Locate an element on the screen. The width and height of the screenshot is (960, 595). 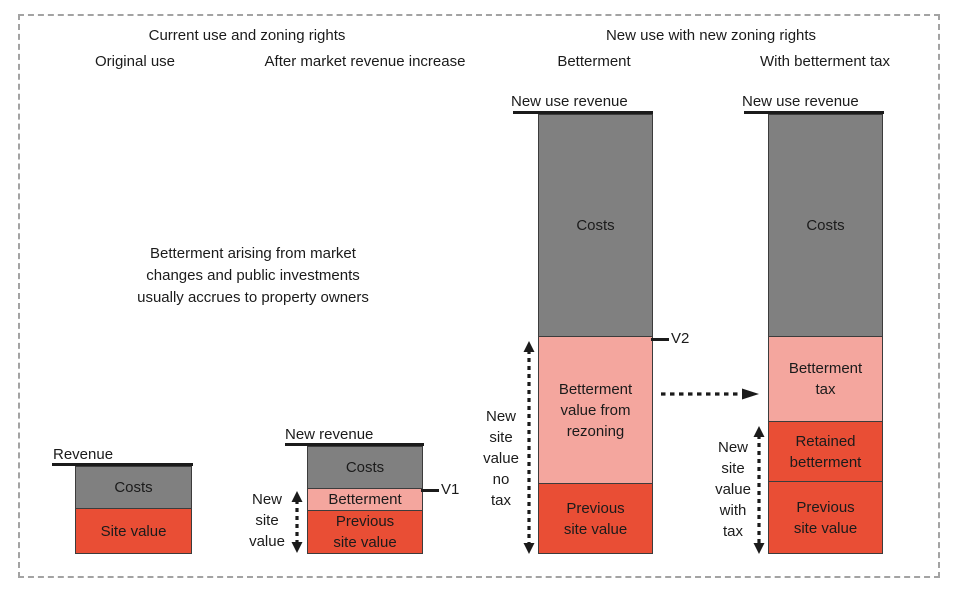
header-after-market: After market revenue increase is located at coordinates (365, 61).